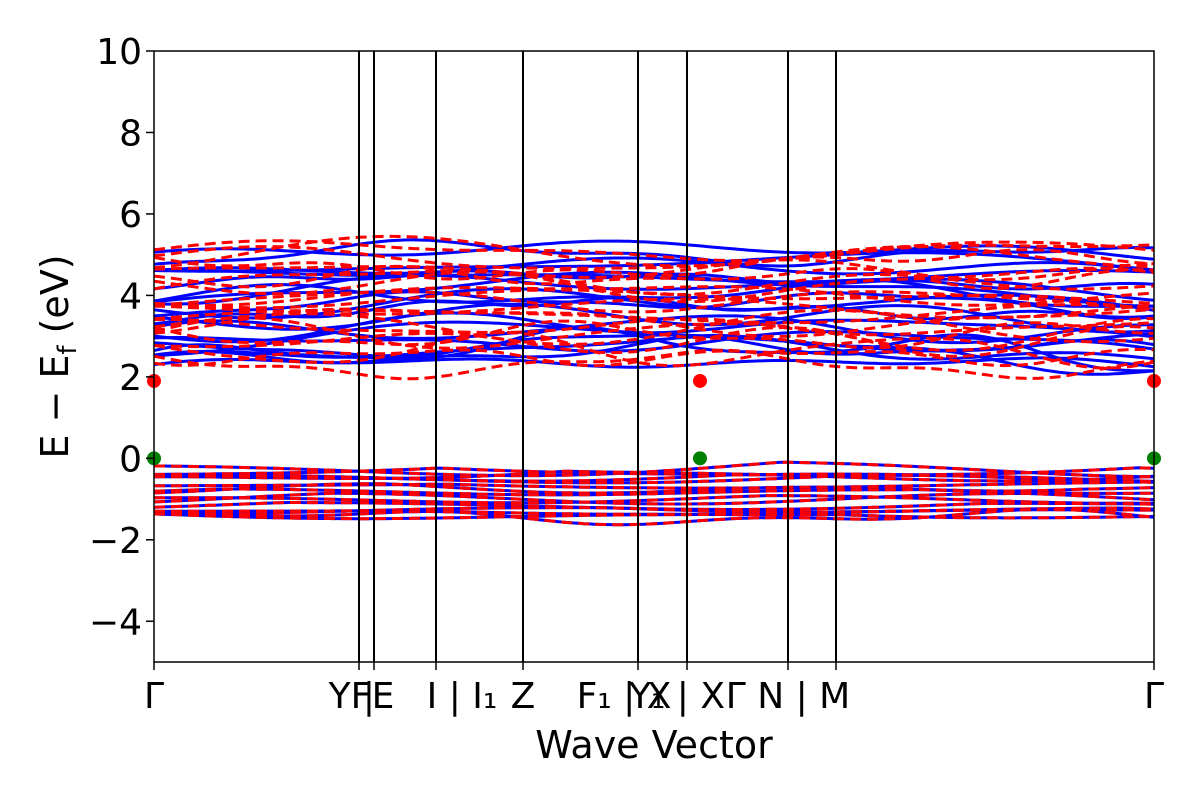 The image size is (1200, 800). What do you see at coordinates (462, 696) in the screenshot?
I see `x-tick-label: I | I₁` at bounding box center [462, 696].